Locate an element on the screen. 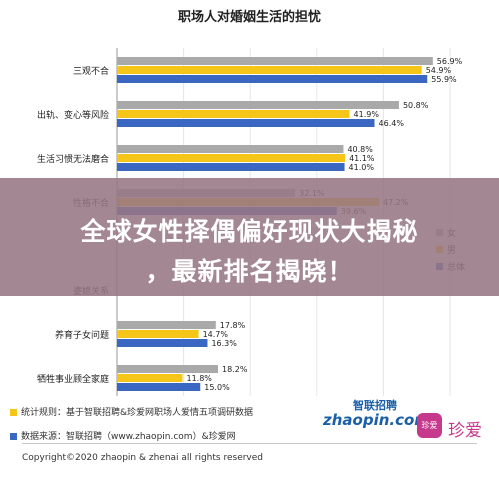 The height and width of the screenshot is (496, 499). data-label: 14.7% is located at coordinates (216, 334).